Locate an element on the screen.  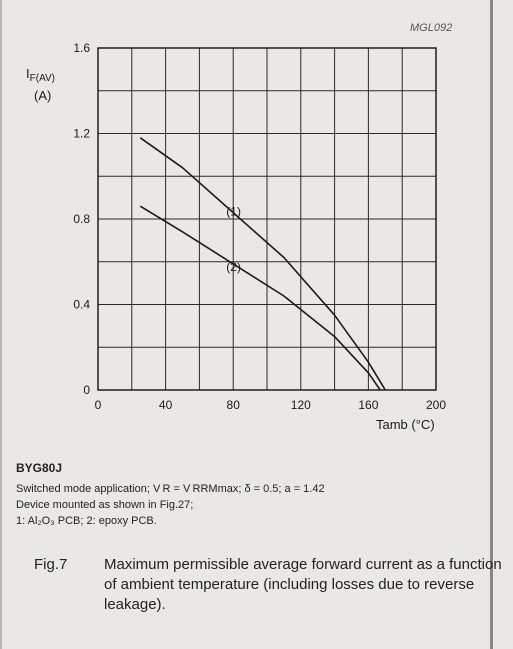
y-tick-label: 0.8 is located at coordinates (81, 219).